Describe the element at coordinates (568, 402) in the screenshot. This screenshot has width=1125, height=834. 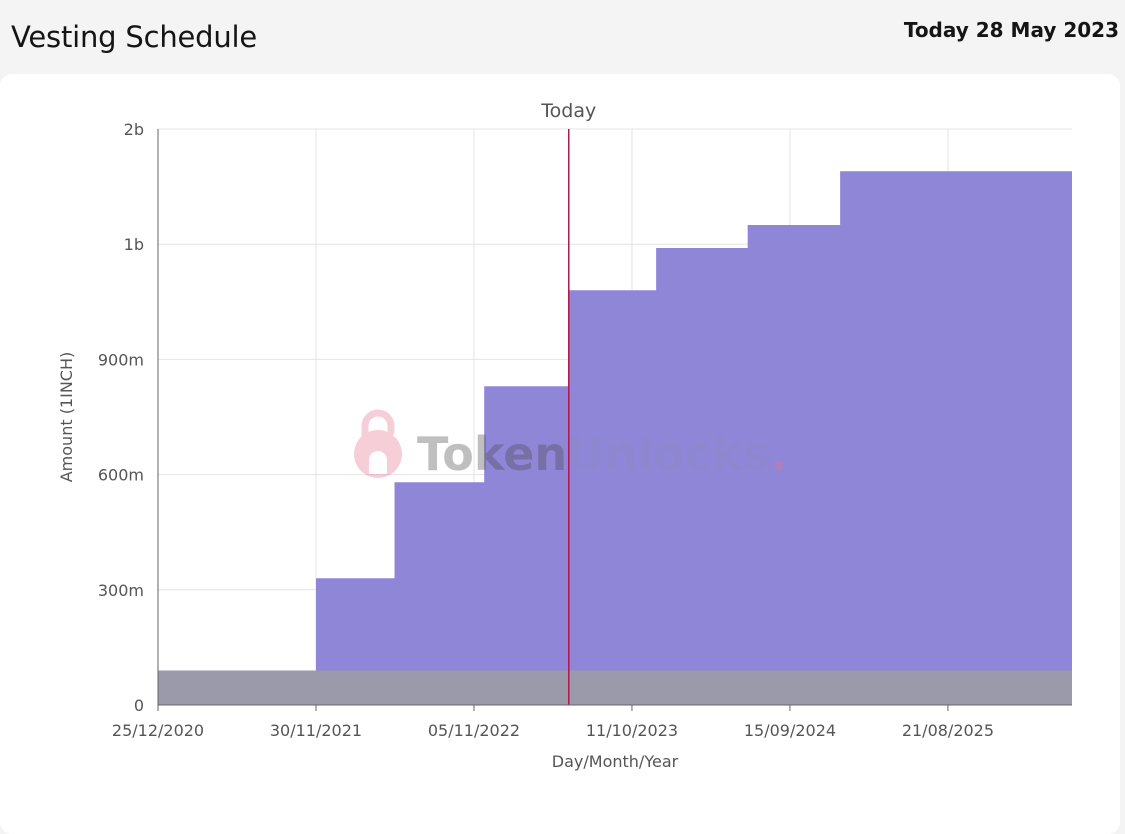
I see `today-marker: Today` at that location.